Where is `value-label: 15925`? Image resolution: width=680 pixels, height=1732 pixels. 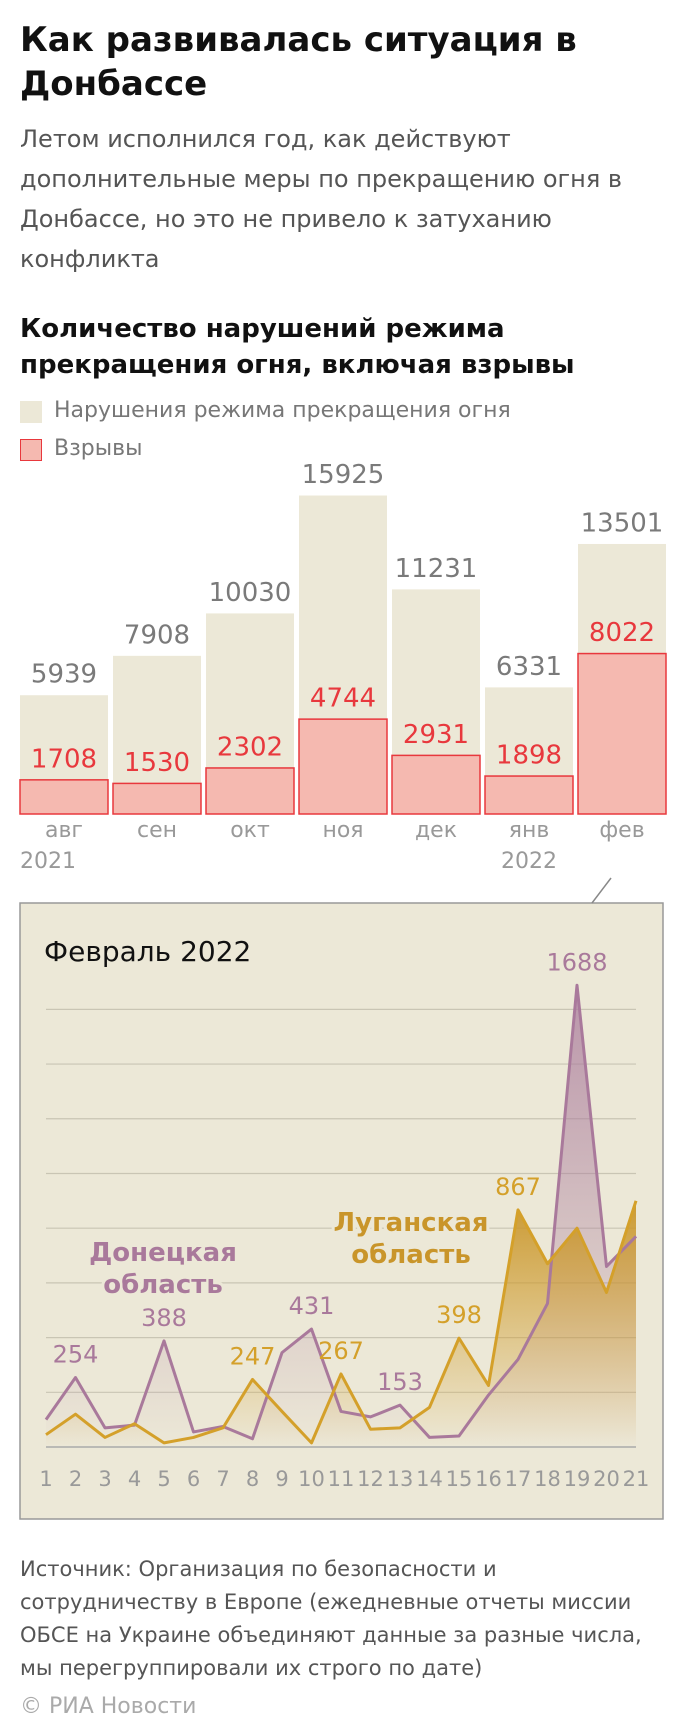
value-label: 15925 is located at coordinates (343, 475).